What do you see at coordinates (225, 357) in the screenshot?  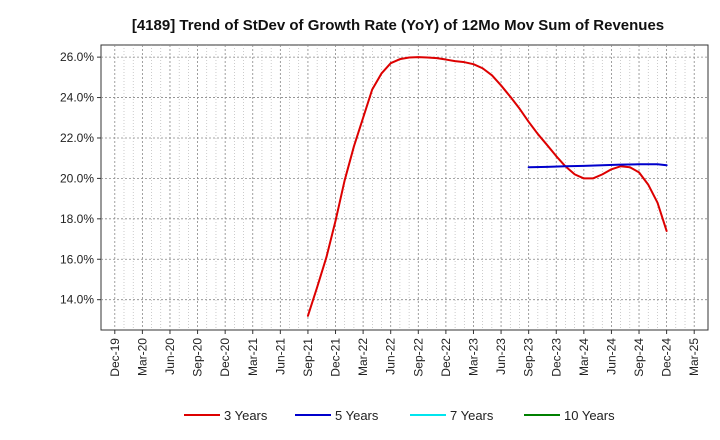 I see `x-tick-label: Dec-20` at bounding box center [225, 357].